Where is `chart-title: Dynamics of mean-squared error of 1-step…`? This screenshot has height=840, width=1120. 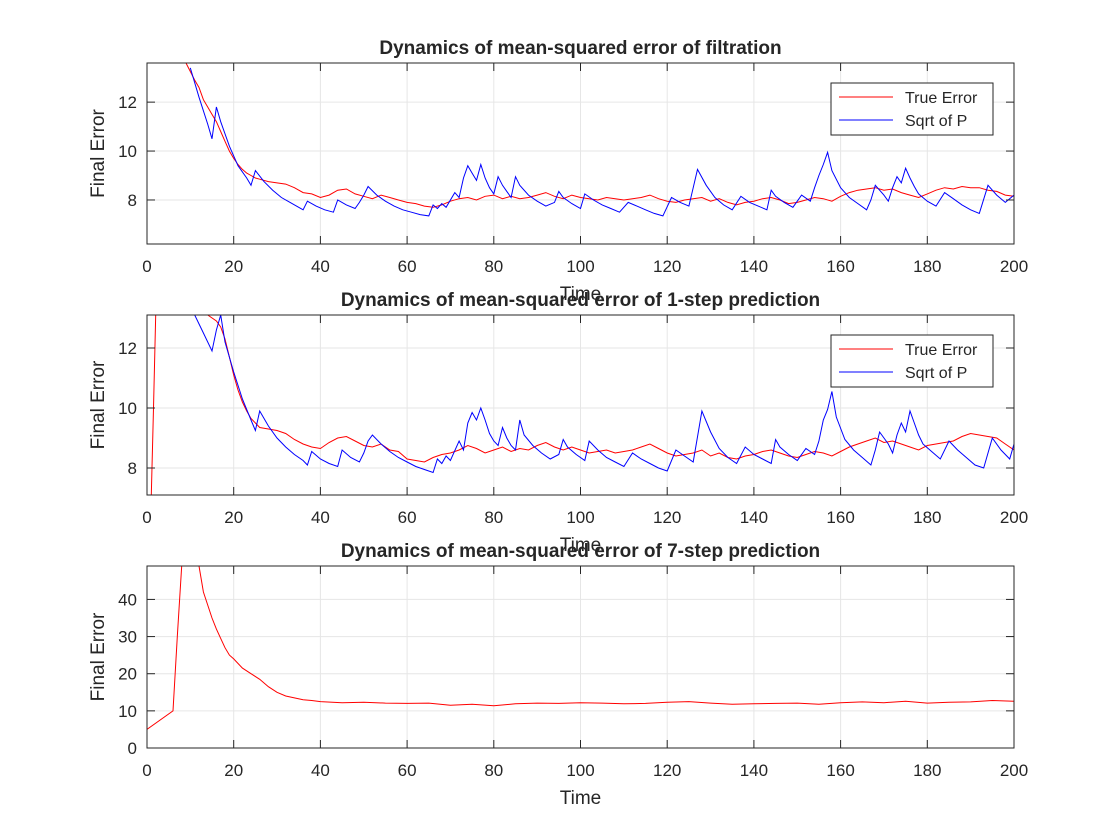 chart-title: Dynamics of mean-squared error of 1-step… is located at coordinates (580, 300).